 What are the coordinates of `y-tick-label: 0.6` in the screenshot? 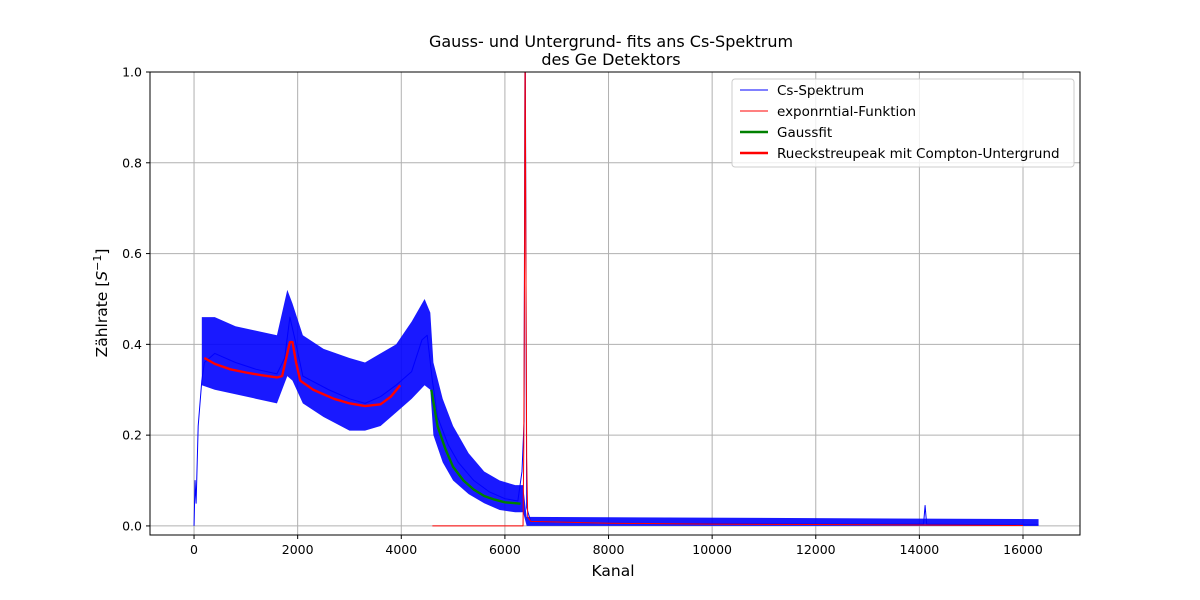 It's located at (132, 253).